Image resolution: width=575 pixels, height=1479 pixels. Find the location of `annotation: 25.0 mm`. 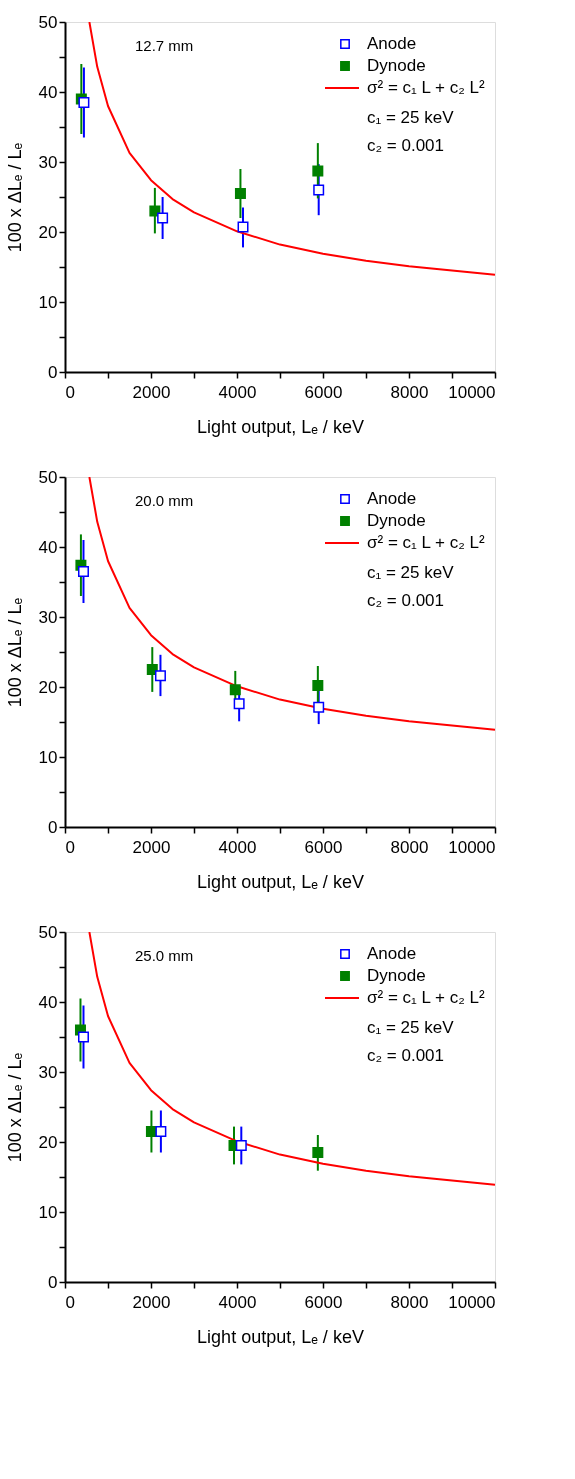

annotation: 25.0 mm is located at coordinates (164, 955).